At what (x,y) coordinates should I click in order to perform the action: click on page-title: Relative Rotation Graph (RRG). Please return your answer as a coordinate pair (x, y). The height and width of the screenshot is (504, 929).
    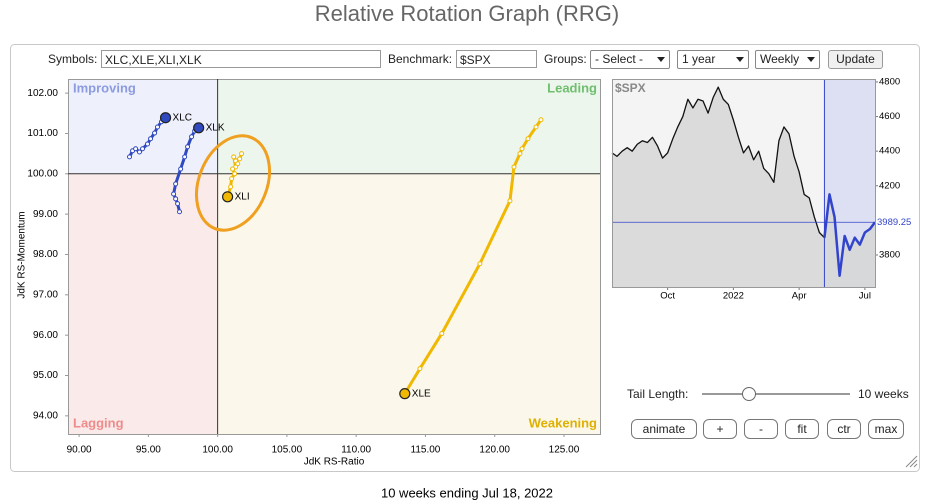
    Looking at the image, I should click on (467, 13).